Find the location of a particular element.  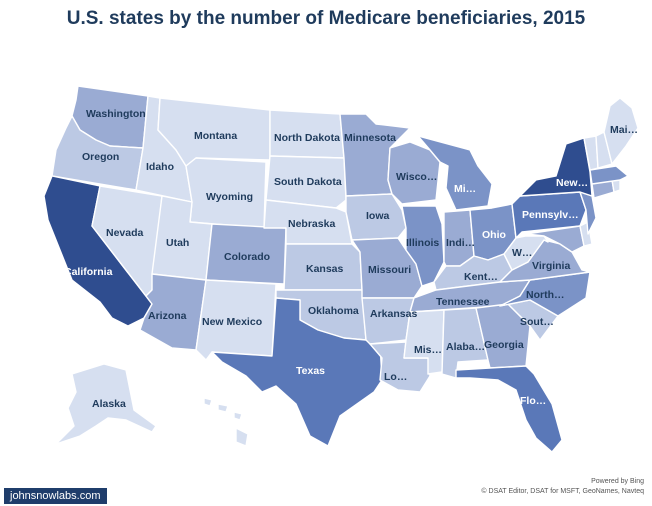

label-ohio: Ohio is located at coordinates (494, 235).